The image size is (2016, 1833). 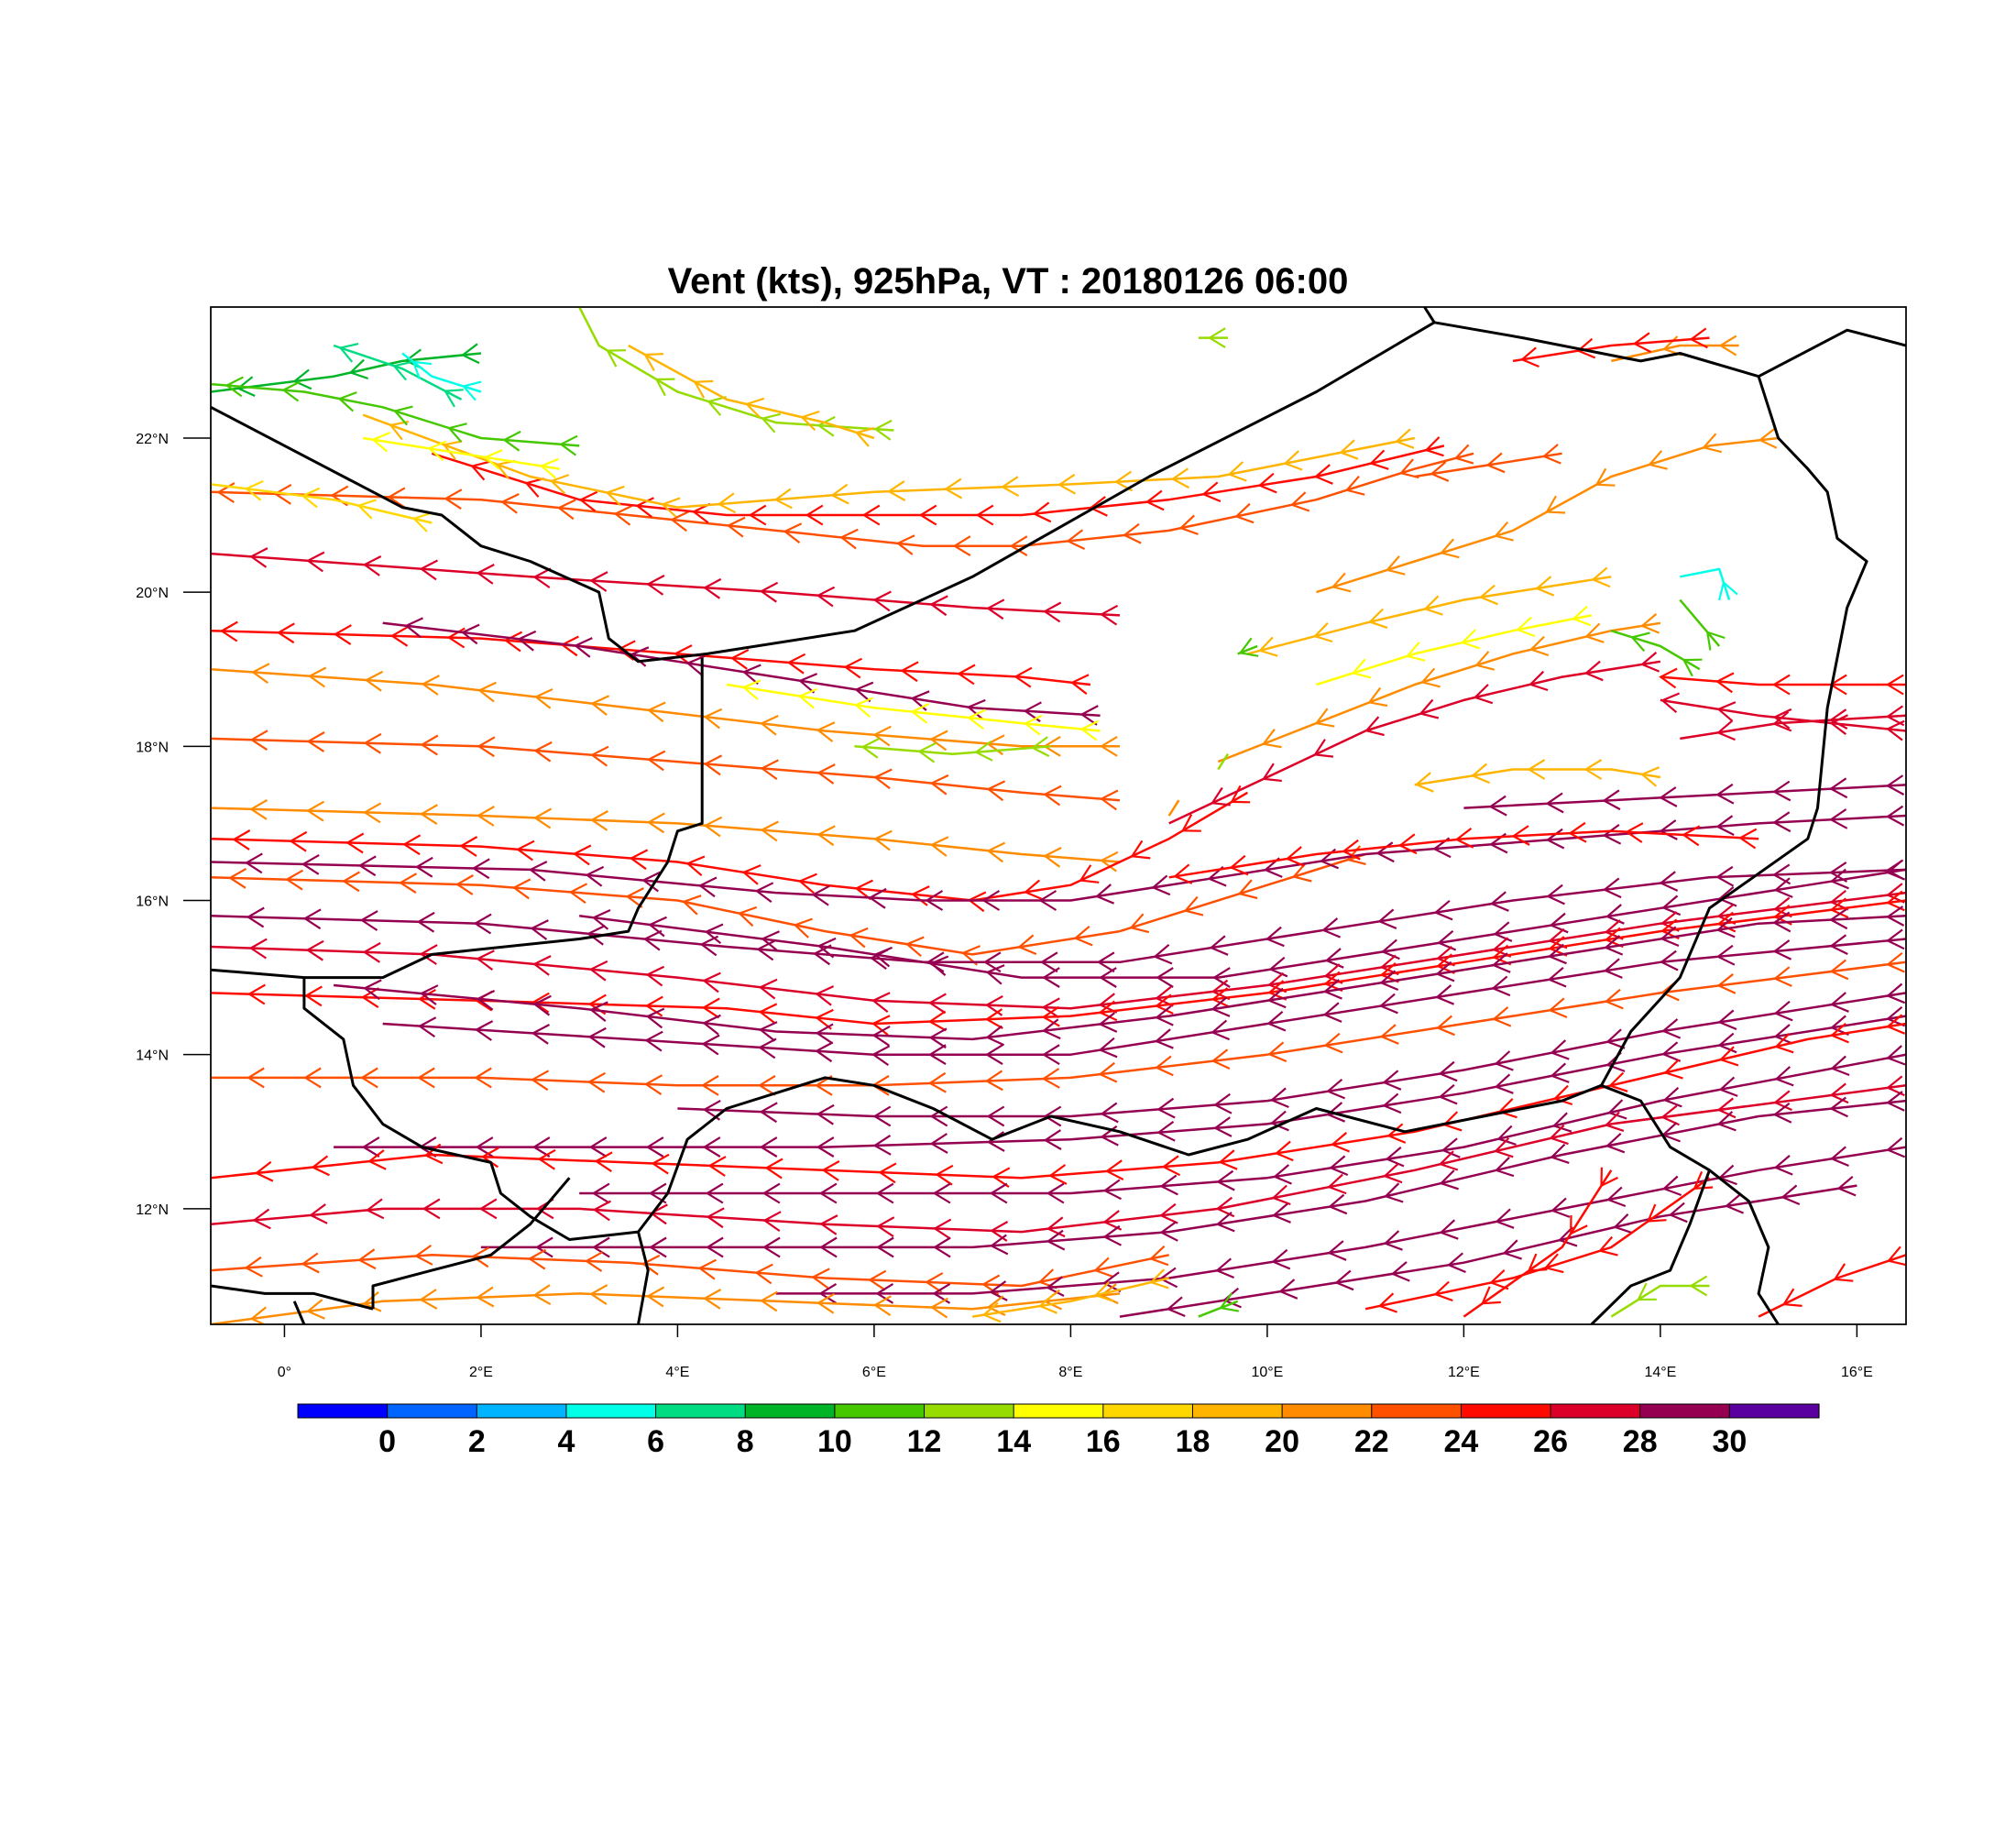 I want to click on colorbar-label: 12, so click(x=924, y=1441).